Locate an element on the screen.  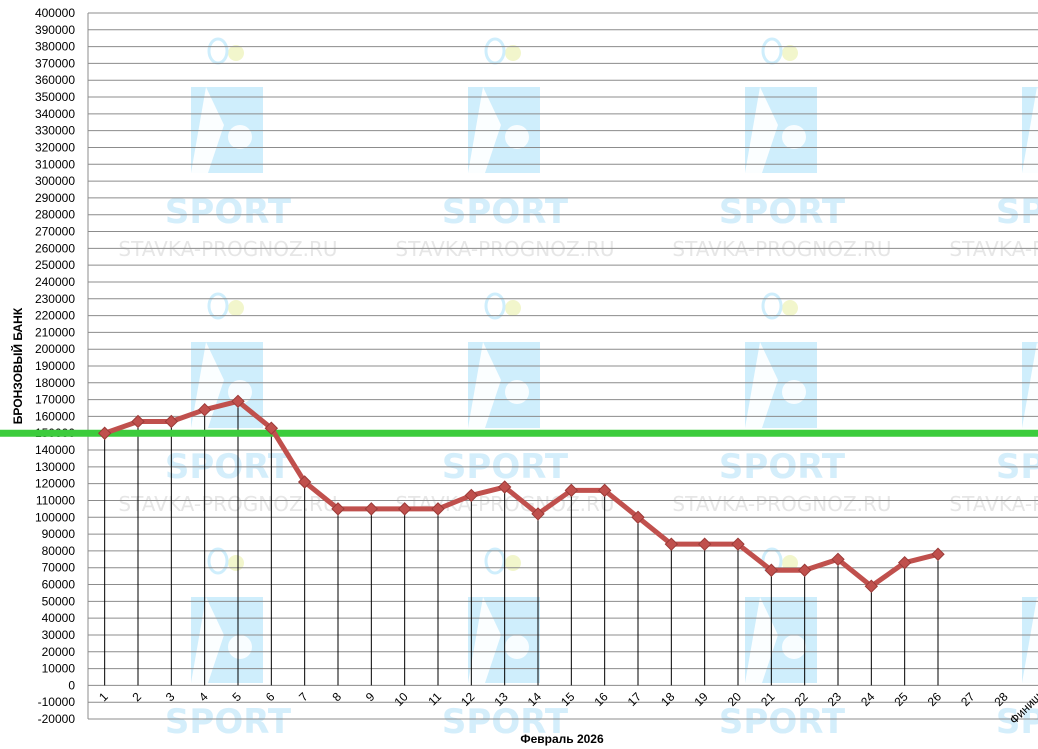
y-tick-label: 200000 is located at coordinates (55, 349).